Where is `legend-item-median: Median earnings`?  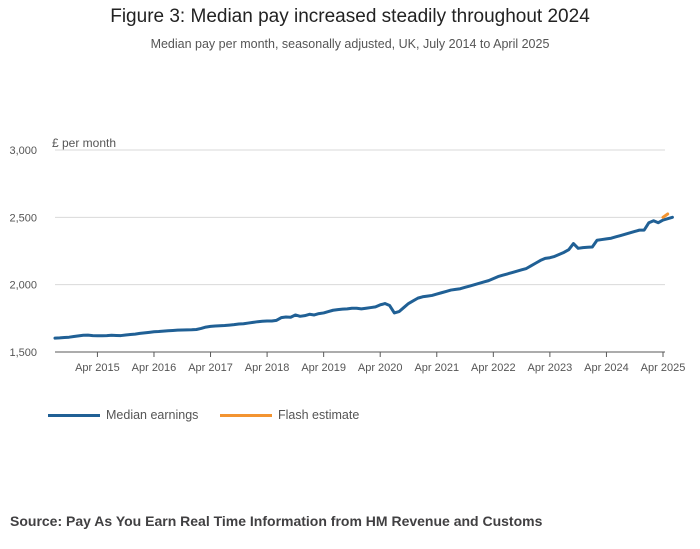
legend-item-median: Median earnings is located at coordinates (123, 415).